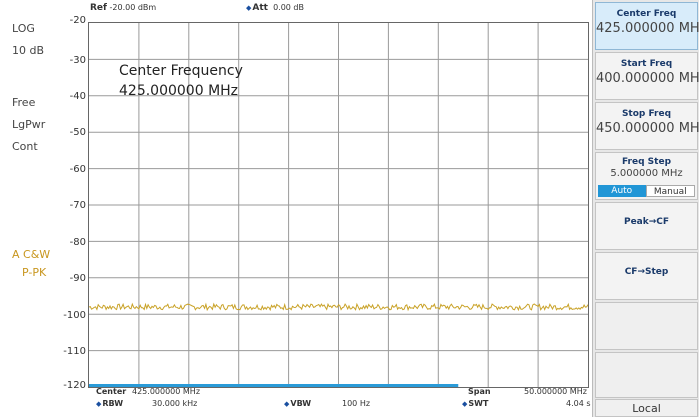  What do you see at coordinates (74, 385) in the screenshot?
I see `y-tick-label: -120` at bounding box center [74, 385].